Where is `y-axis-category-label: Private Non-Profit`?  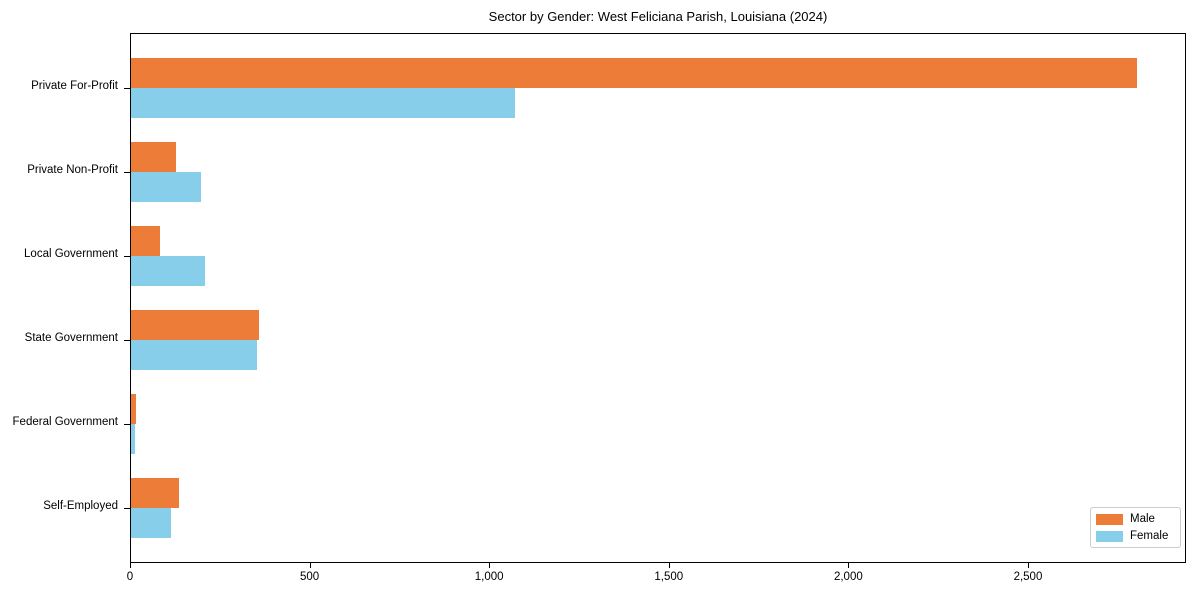
y-axis-category-label: Private Non-Profit is located at coordinates (72, 170).